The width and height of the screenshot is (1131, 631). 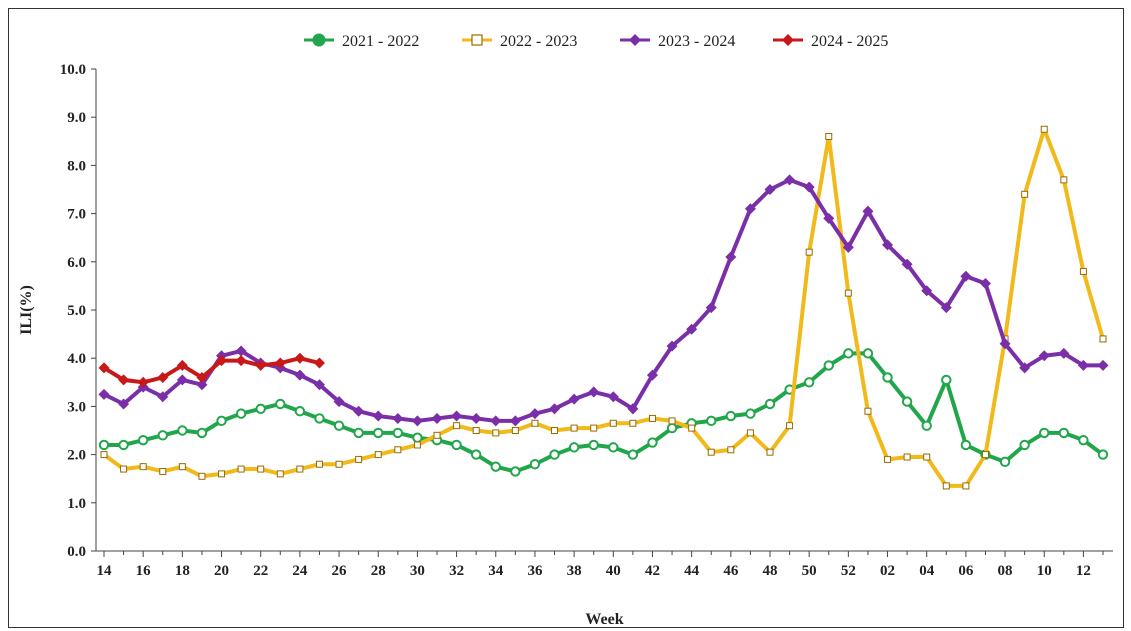 What do you see at coordinates (696, 41) in the screenshot?
I see `legend-label: 2023 - 2024` at bounding box center [696, 41].